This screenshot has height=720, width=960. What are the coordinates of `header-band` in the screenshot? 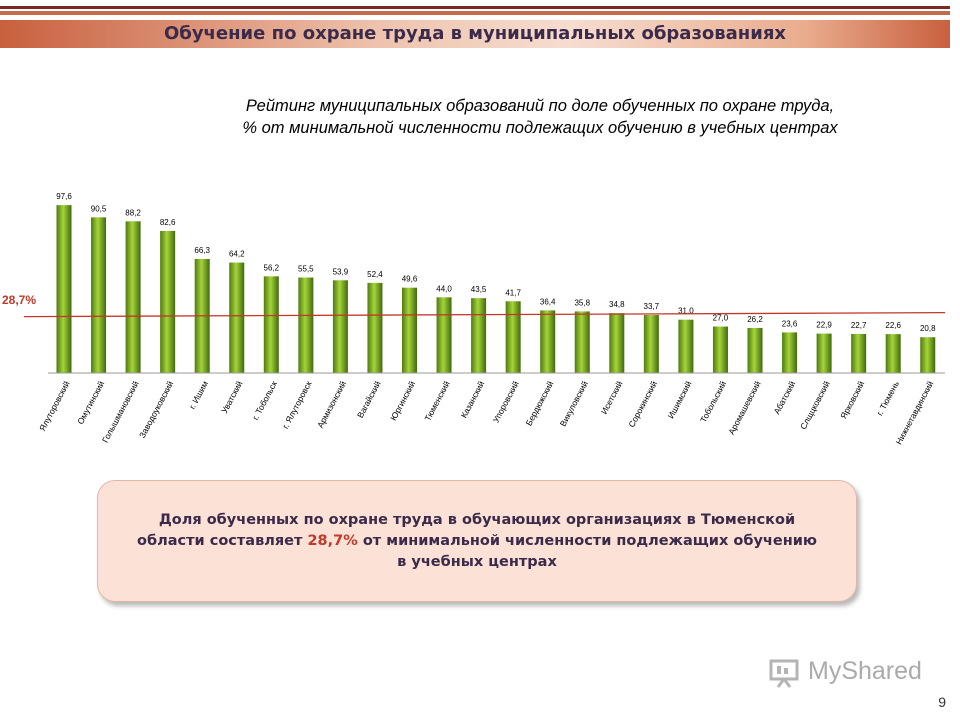 It's located at (475, 34).